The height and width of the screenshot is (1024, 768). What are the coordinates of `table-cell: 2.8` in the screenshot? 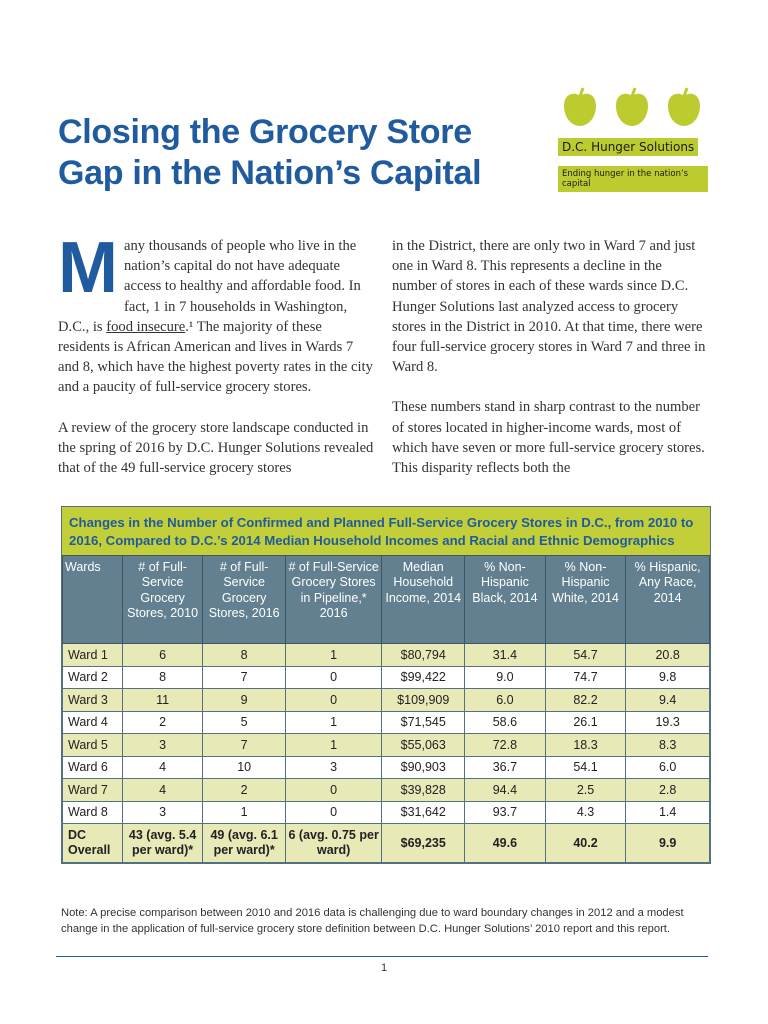 It's located at (667, 790).